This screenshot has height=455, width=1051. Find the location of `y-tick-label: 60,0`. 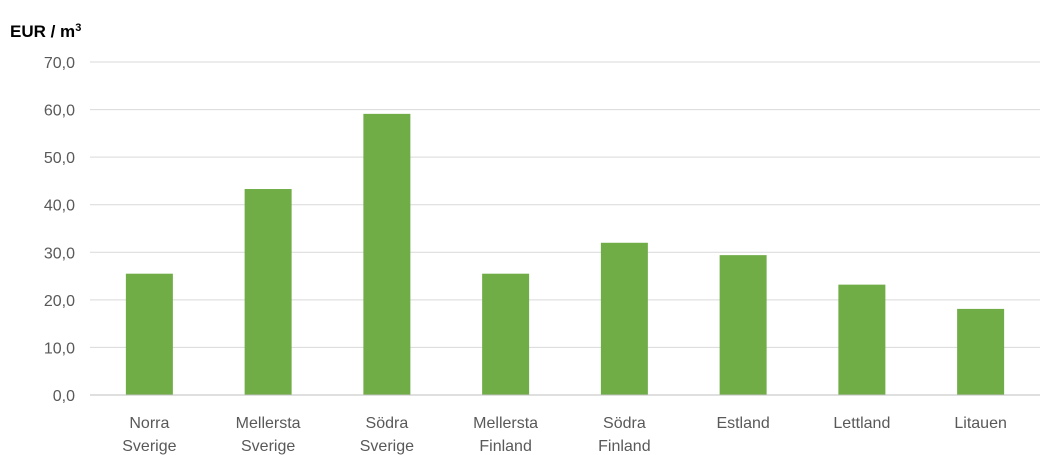

y-tick-label: 60,0 is located at coordinates (59, 111).